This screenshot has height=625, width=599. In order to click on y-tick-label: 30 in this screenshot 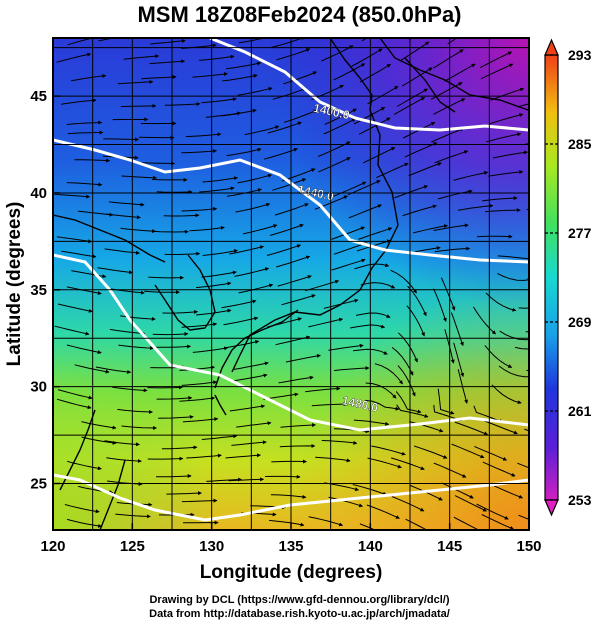, I will do `click(38, 387)`.